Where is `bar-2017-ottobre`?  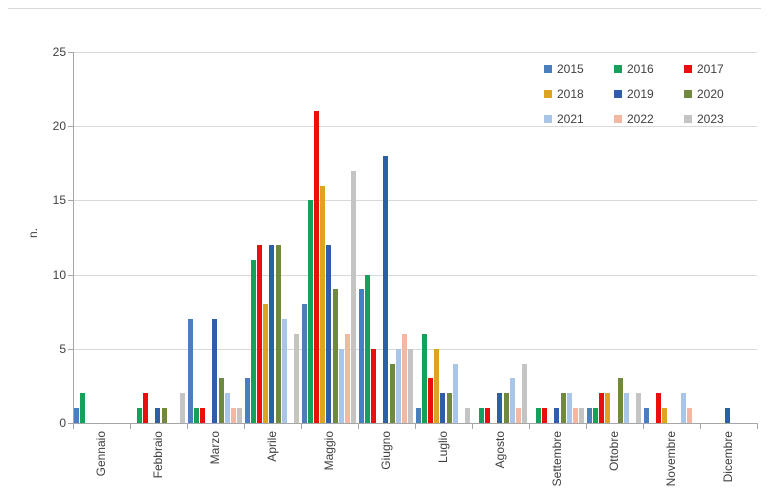 bar-2017-ottobre is located at coordinates (602, 408).